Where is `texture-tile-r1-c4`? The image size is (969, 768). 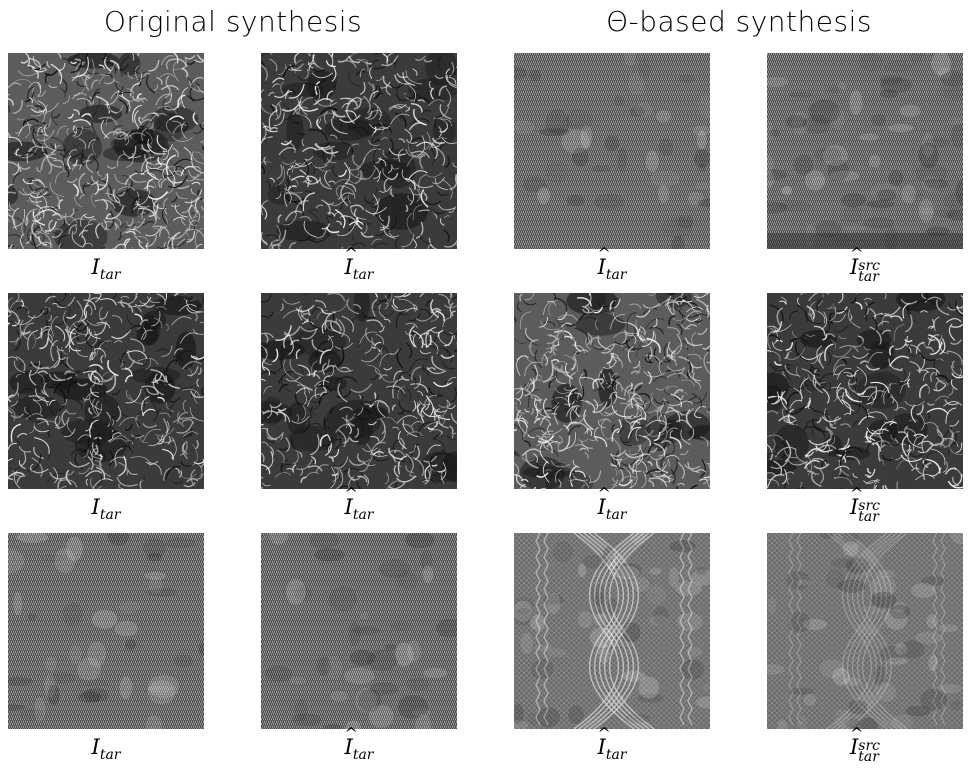 texture-tile-r1-c4 is located at coordinates (865, 151).